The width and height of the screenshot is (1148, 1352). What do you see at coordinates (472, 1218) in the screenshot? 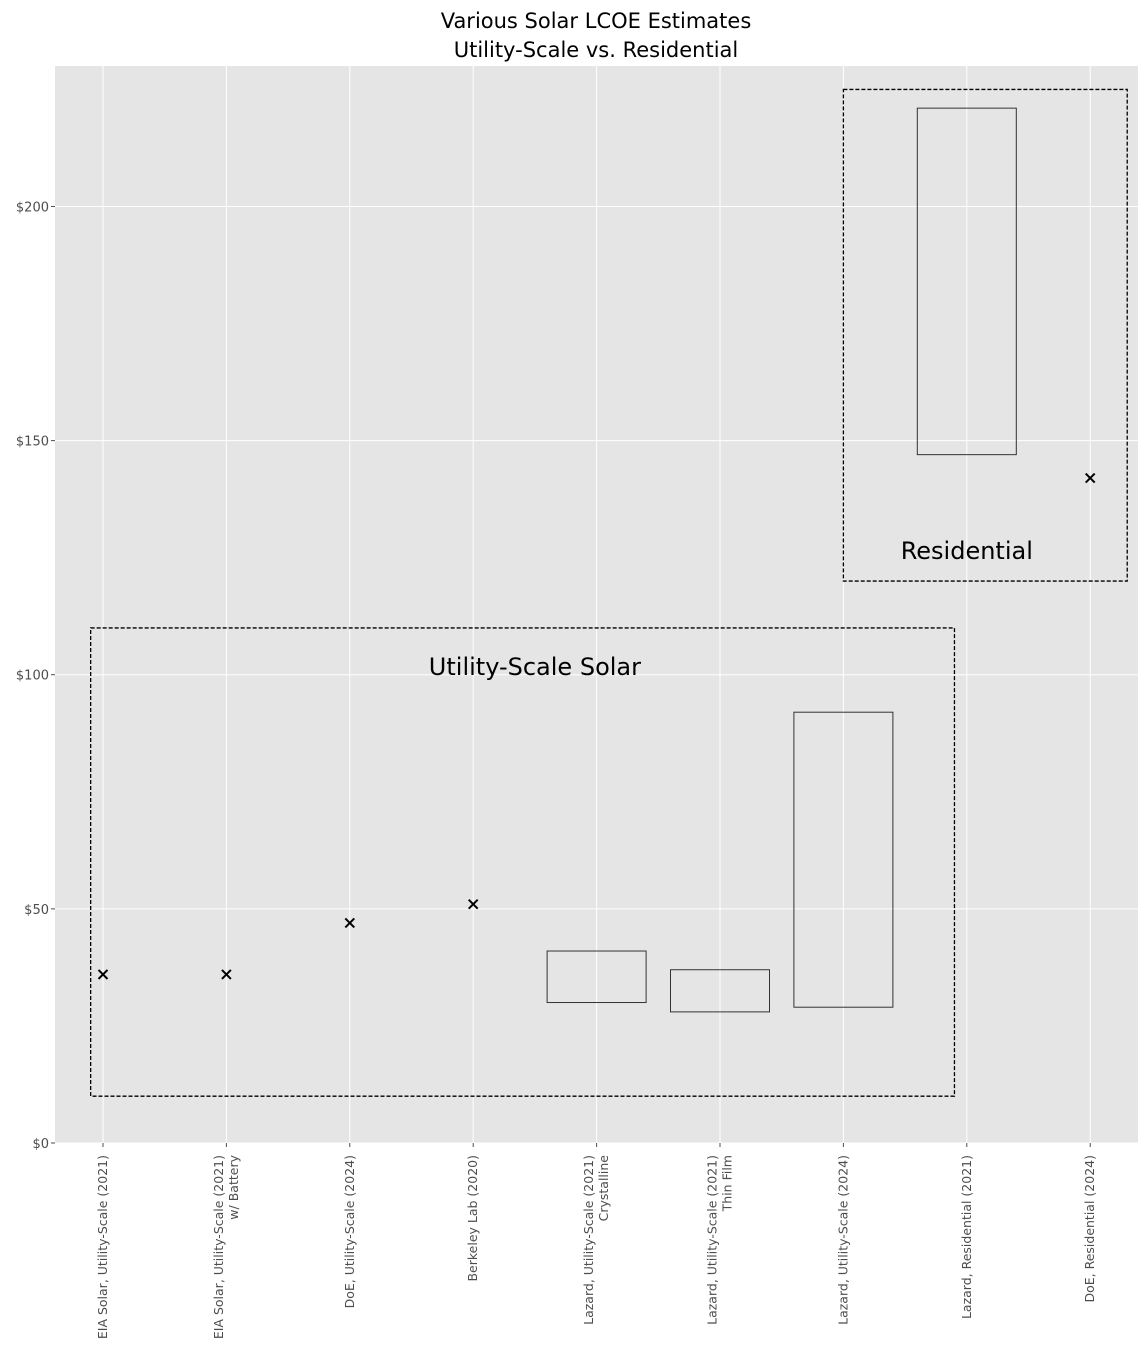
I see `x-tick-label: Berkeley Lab (2020)` at bounding box center [472, 1218].